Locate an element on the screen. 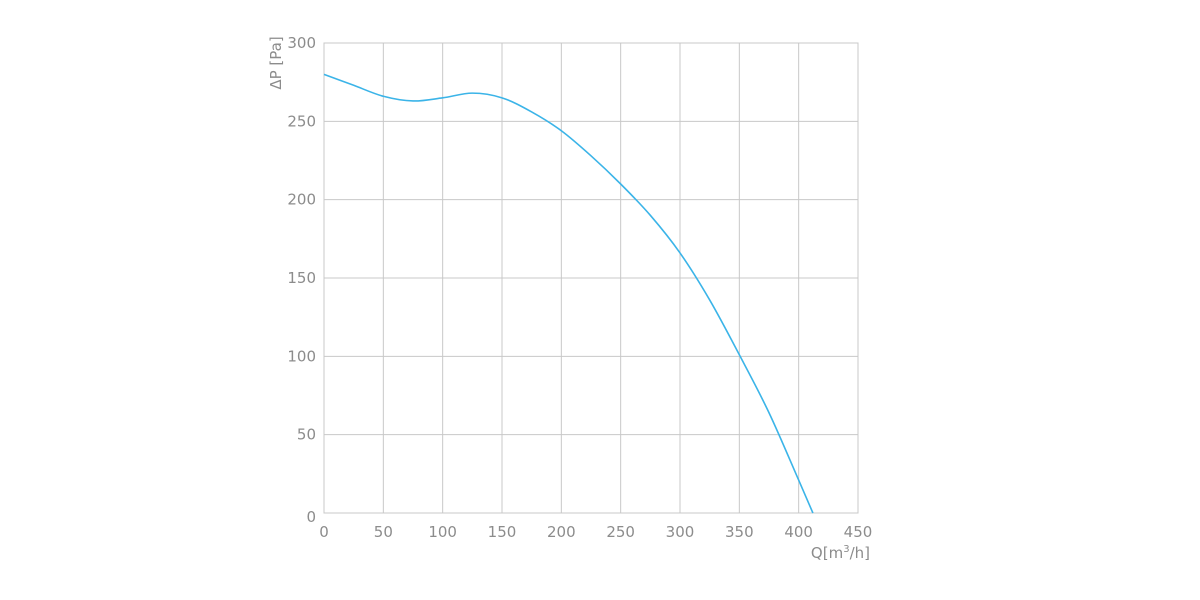  x-tick-label: 400 is located at coordinates (798, 532).